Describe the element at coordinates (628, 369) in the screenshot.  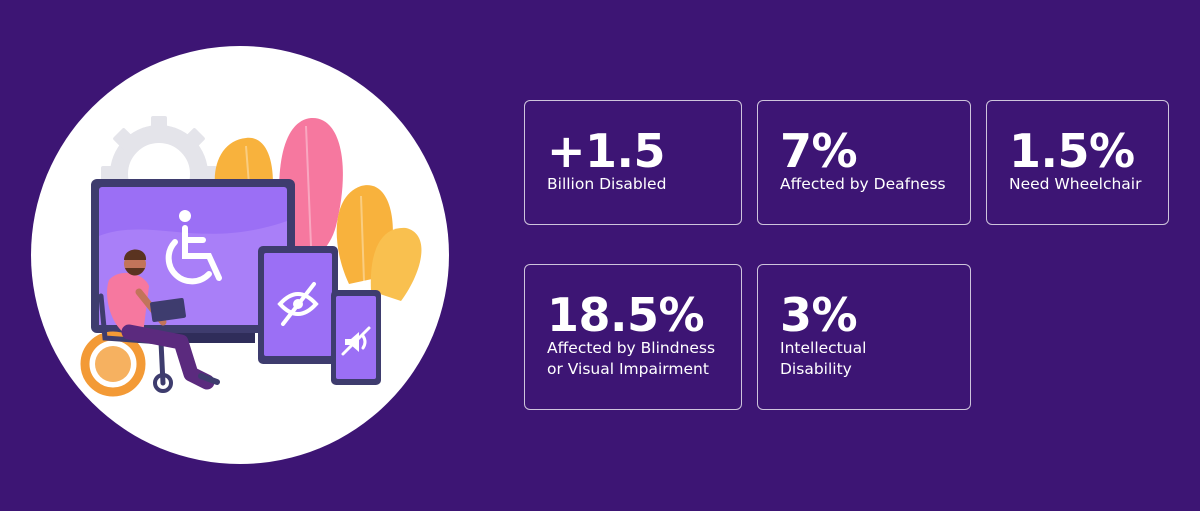
I see `stat-caption-line: or Visual Impairment` at that location.